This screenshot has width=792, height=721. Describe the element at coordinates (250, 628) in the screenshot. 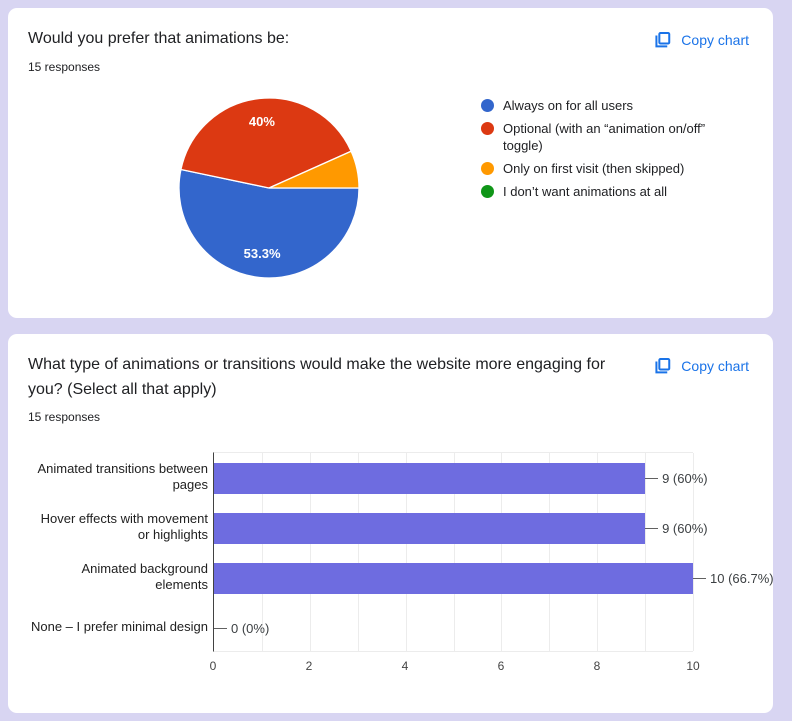

I see `bar-value-label: 0 (0%)` at that location.